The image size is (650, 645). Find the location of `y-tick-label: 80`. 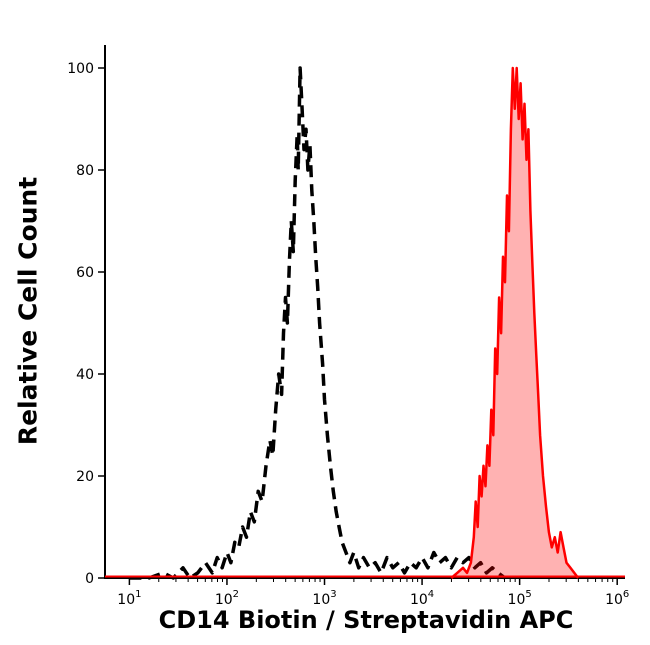

y-tick-label: 80 is located at coordinates (85, 171).